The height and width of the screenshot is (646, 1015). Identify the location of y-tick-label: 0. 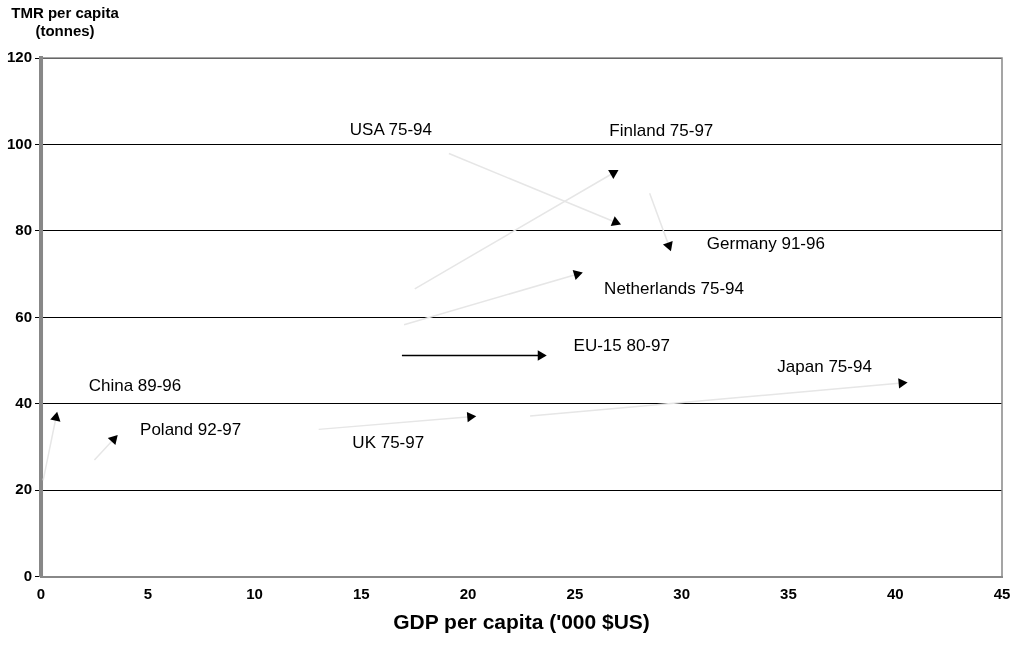
(28, 575).